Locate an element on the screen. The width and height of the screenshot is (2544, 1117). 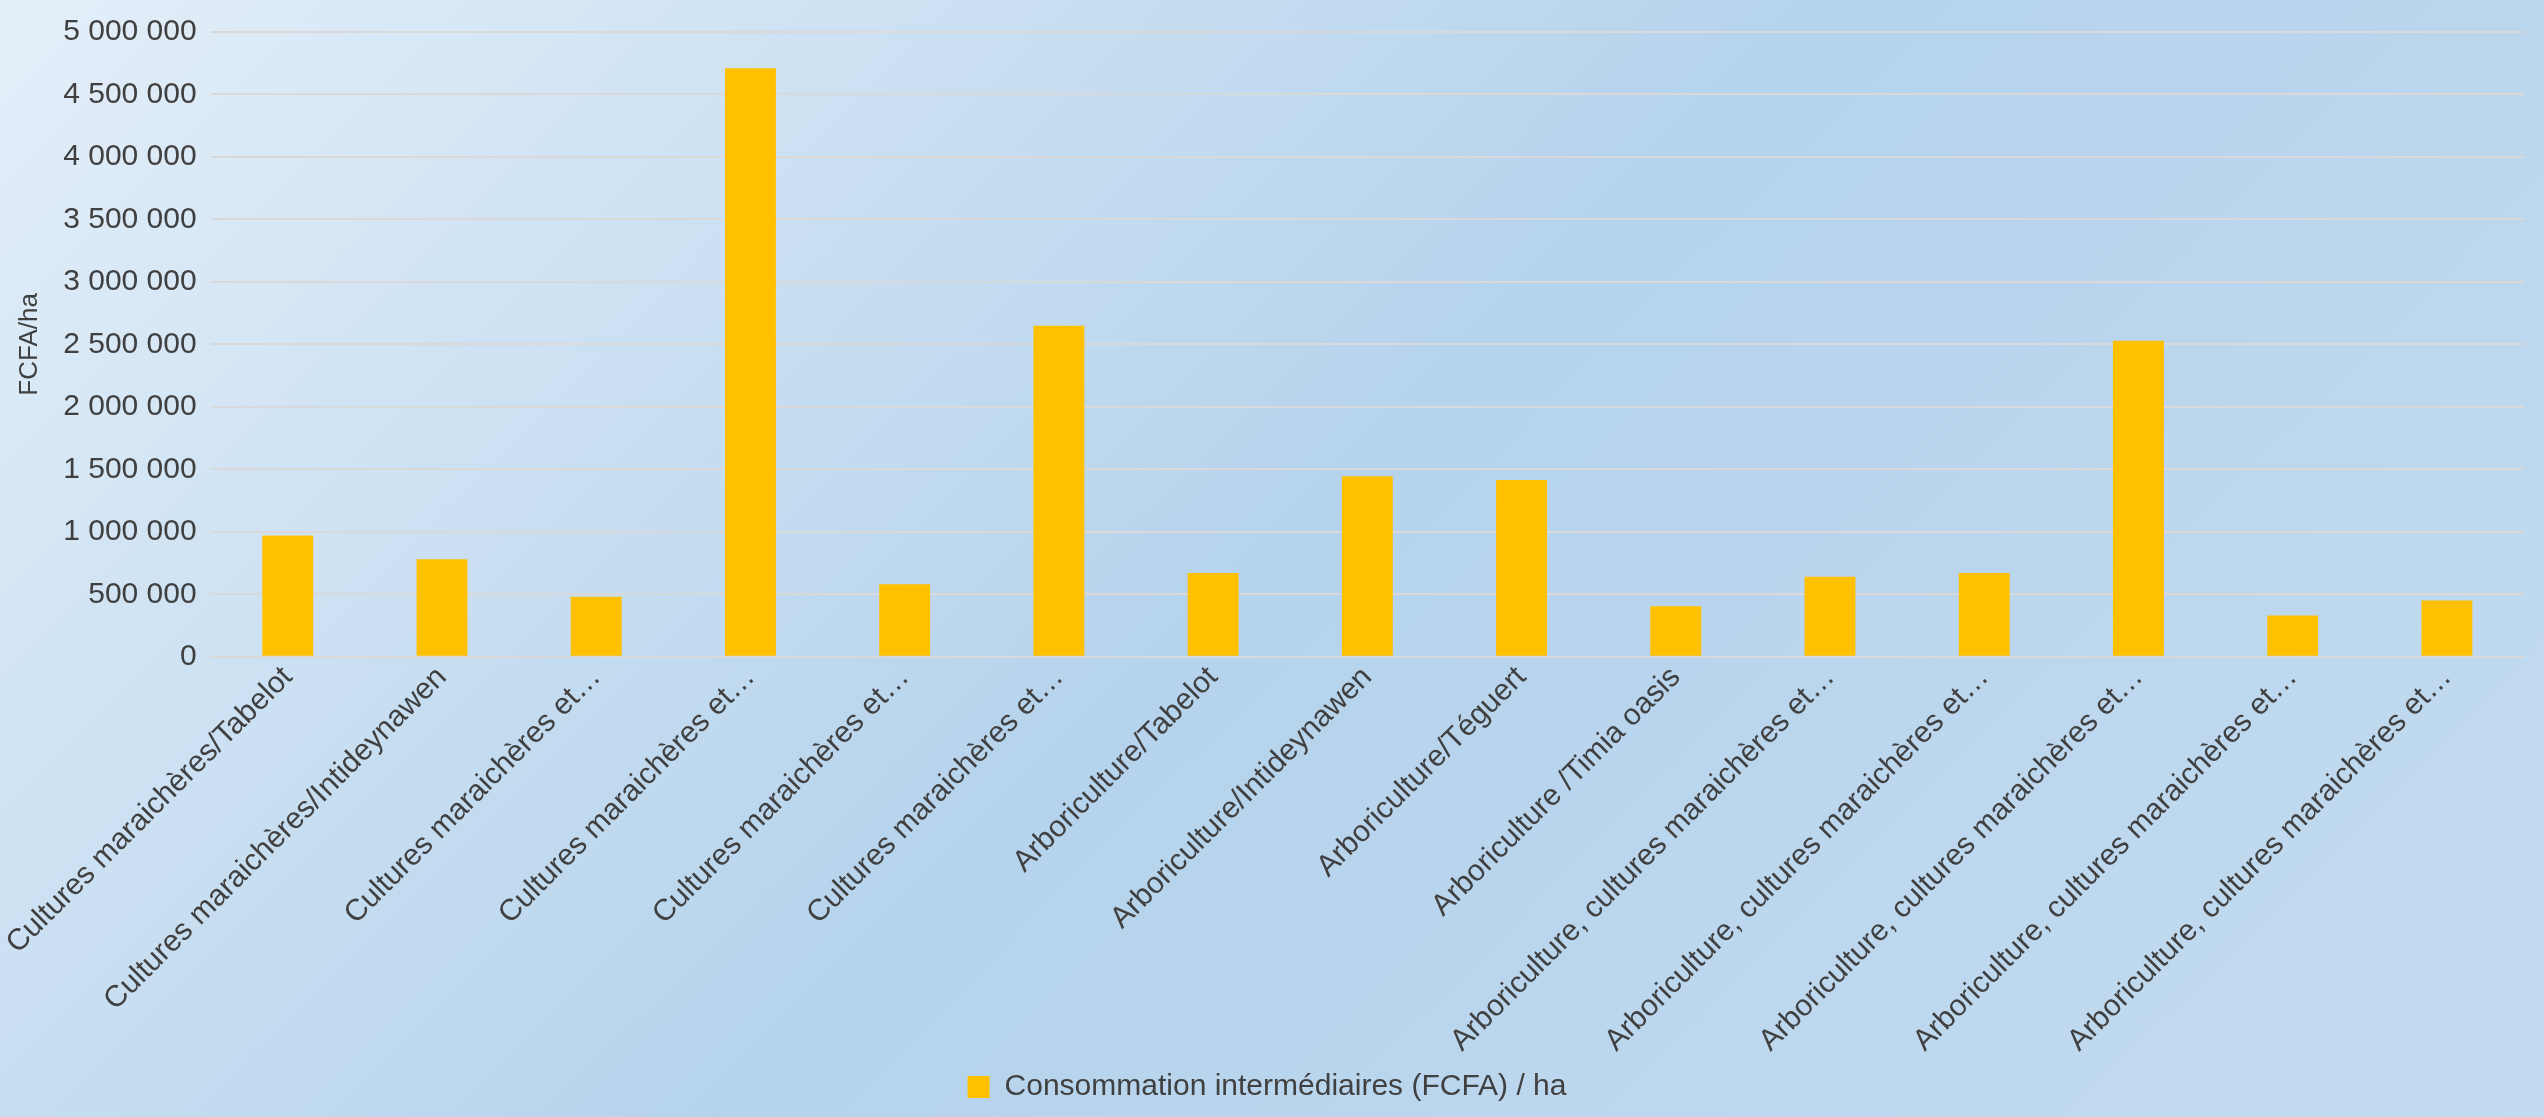
y-tick-label: 4 000 000 is located at coordinates (130, 155).